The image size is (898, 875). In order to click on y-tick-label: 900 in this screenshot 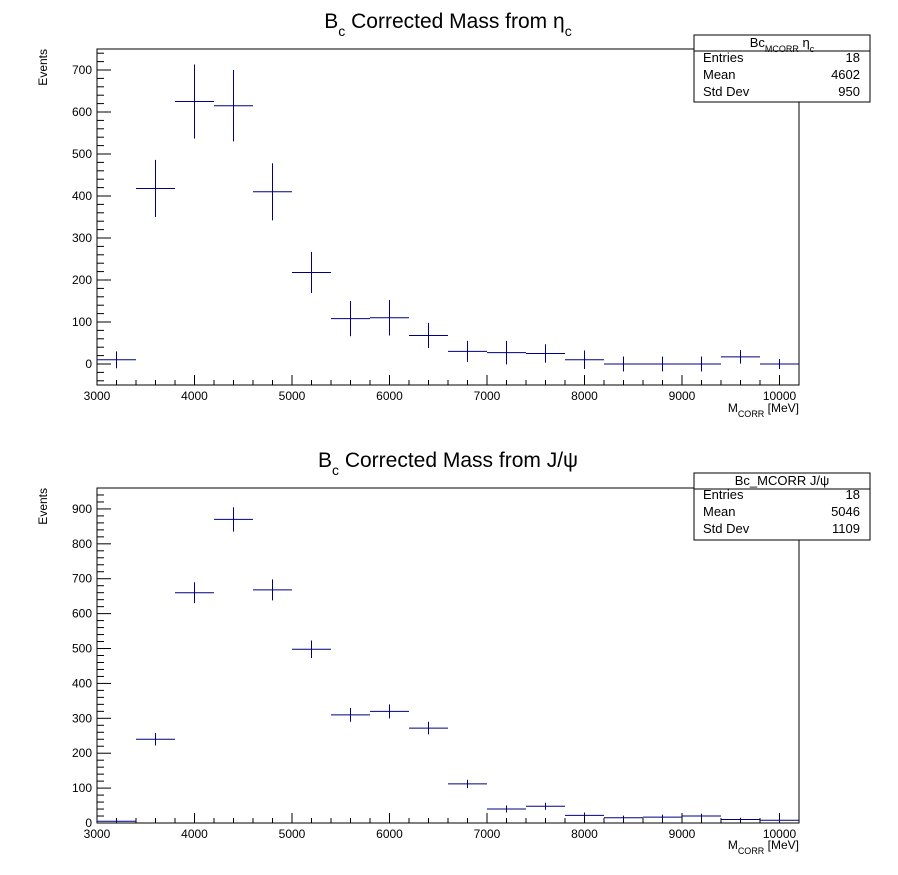, I will do `click(82, 509)`.